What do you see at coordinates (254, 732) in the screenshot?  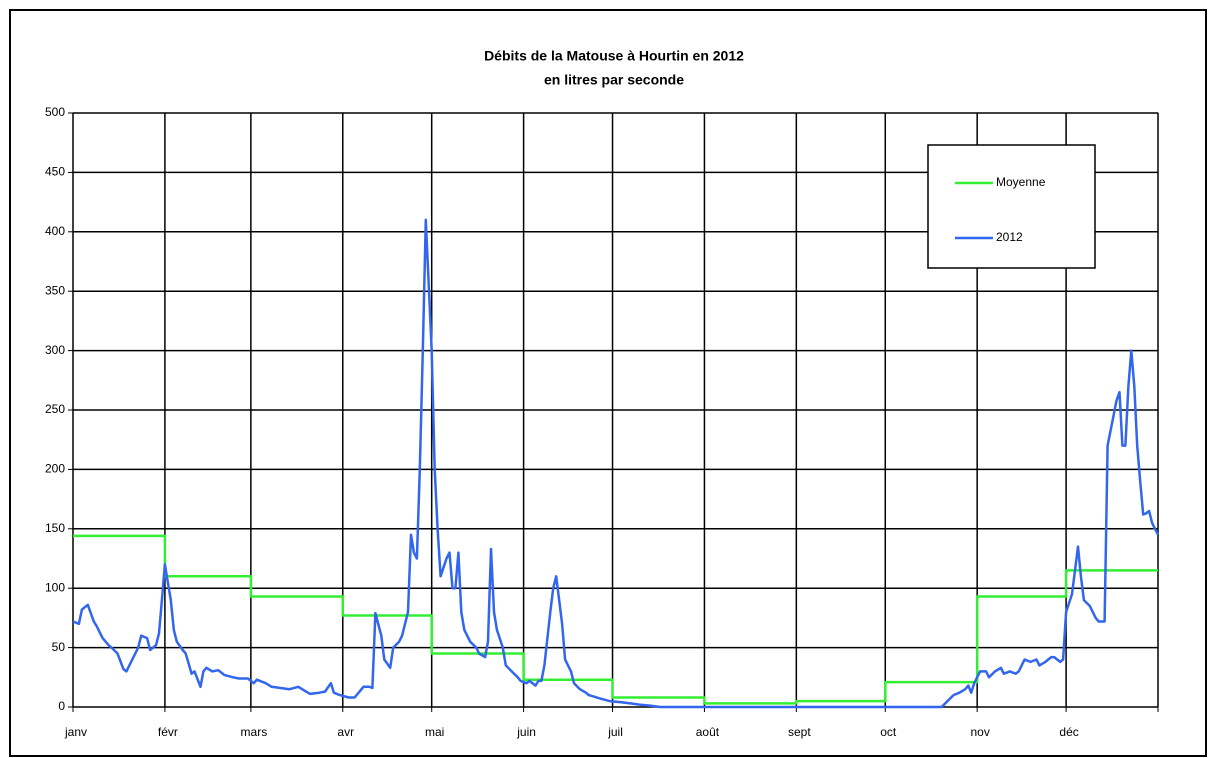 I see `x-tick-label: mars` at bounding box center [254, 732].